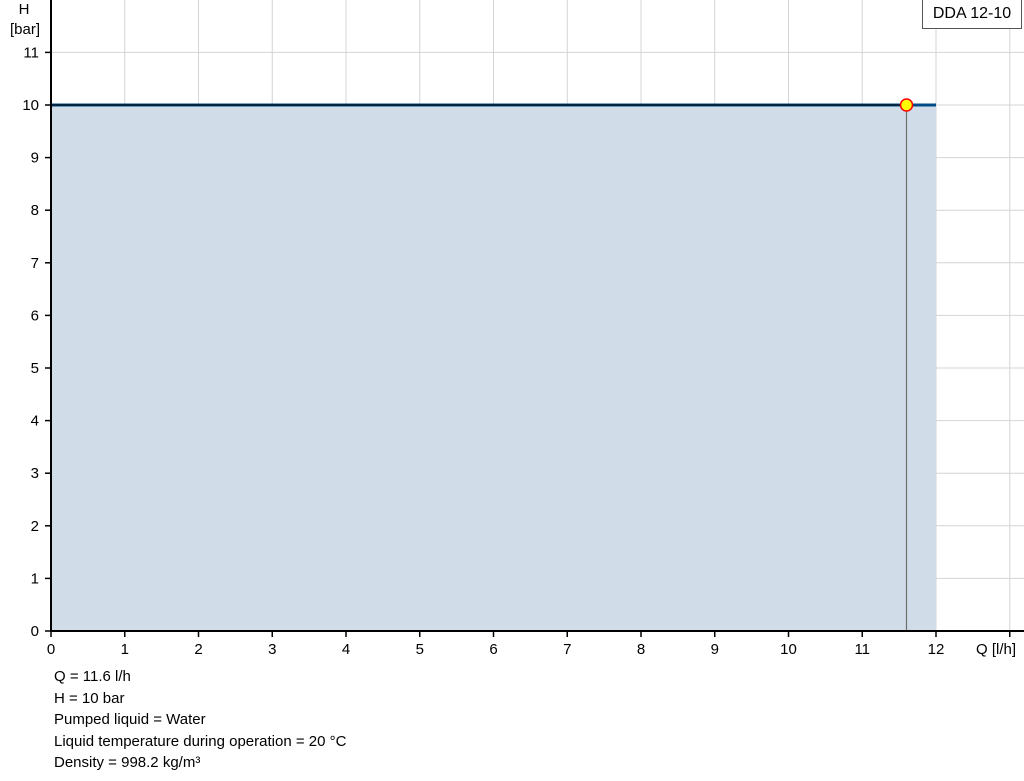  I want to click on y-tick-label: 11, so click(31, 52).